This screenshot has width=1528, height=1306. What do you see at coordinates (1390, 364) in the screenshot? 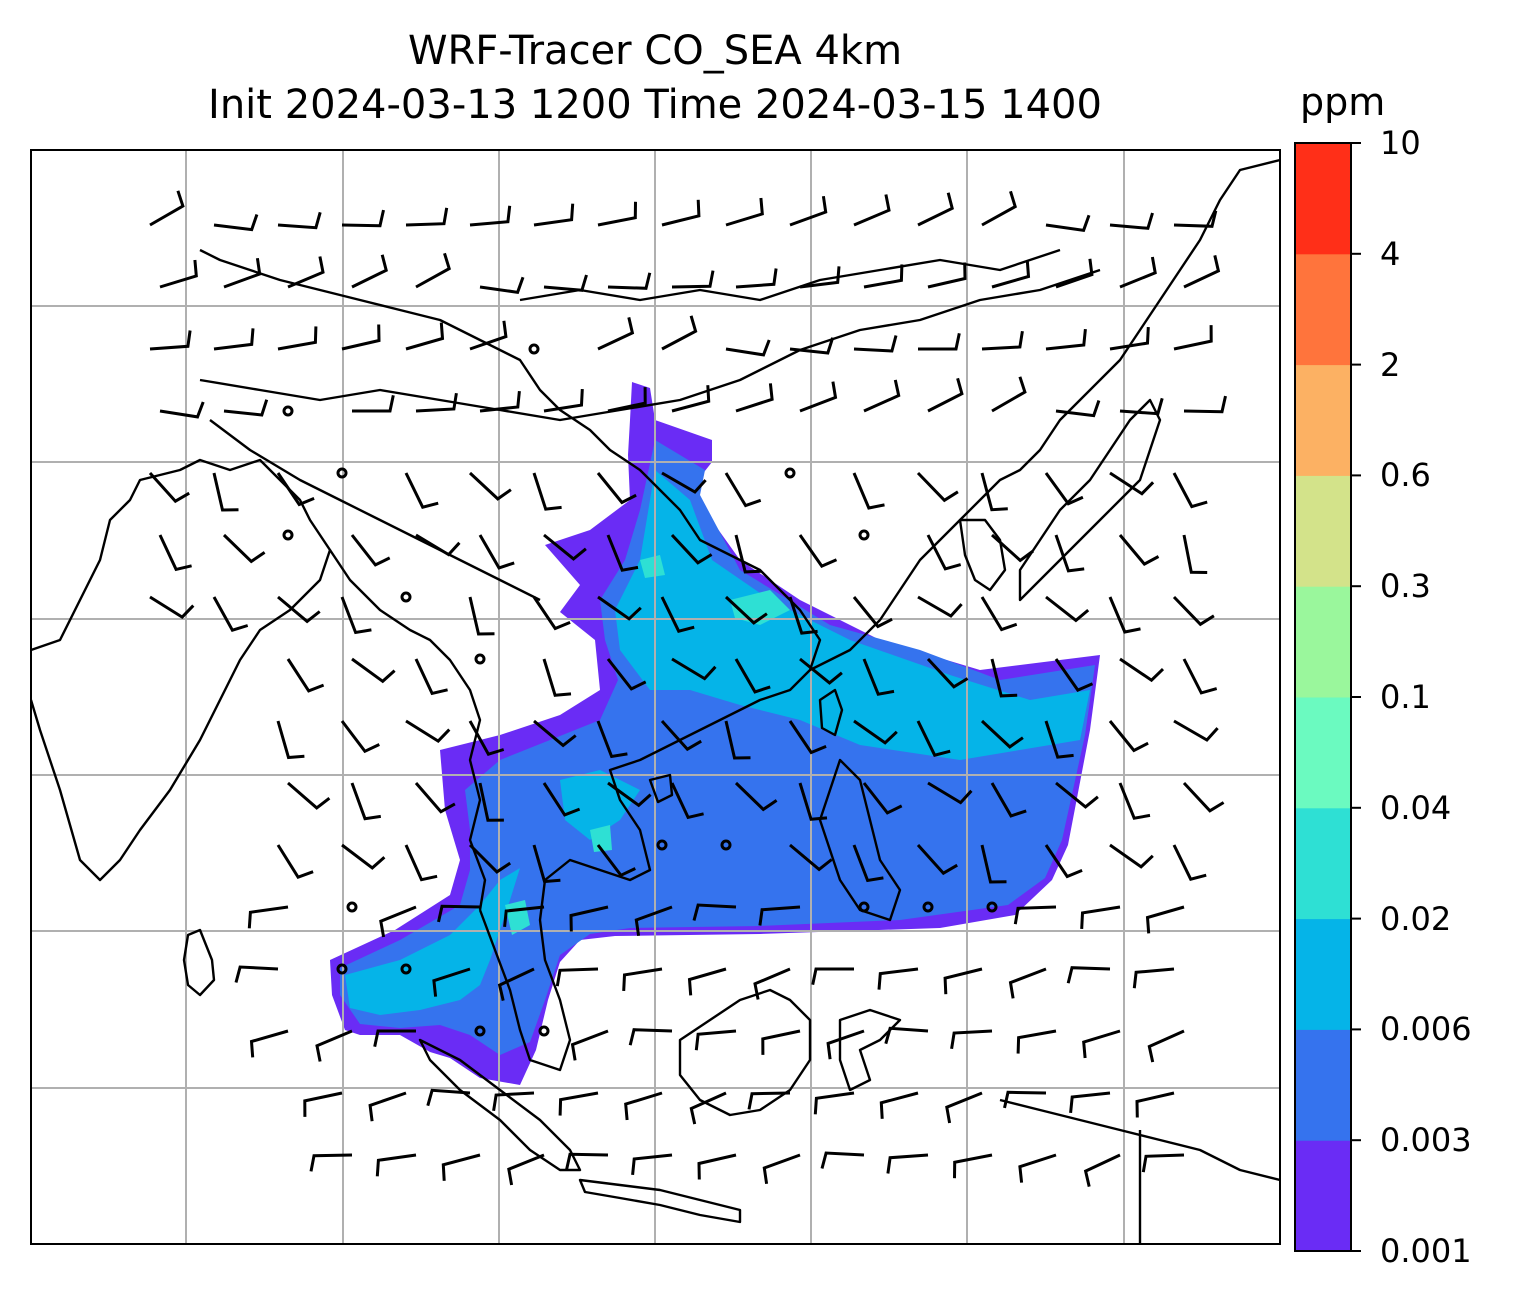
I see `colorbar-tick-label-8: 2` at bounding box center [1390, 364].